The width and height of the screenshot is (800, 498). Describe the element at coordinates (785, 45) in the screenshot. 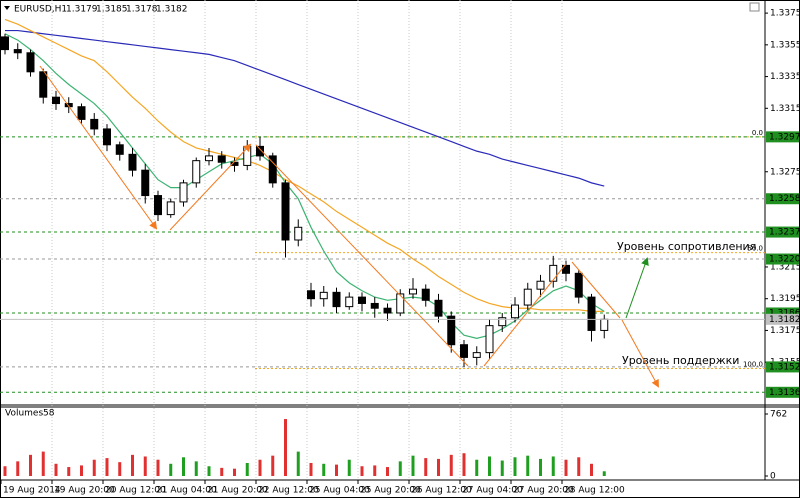

I see `y-tick-label: 1.3355` at that location.